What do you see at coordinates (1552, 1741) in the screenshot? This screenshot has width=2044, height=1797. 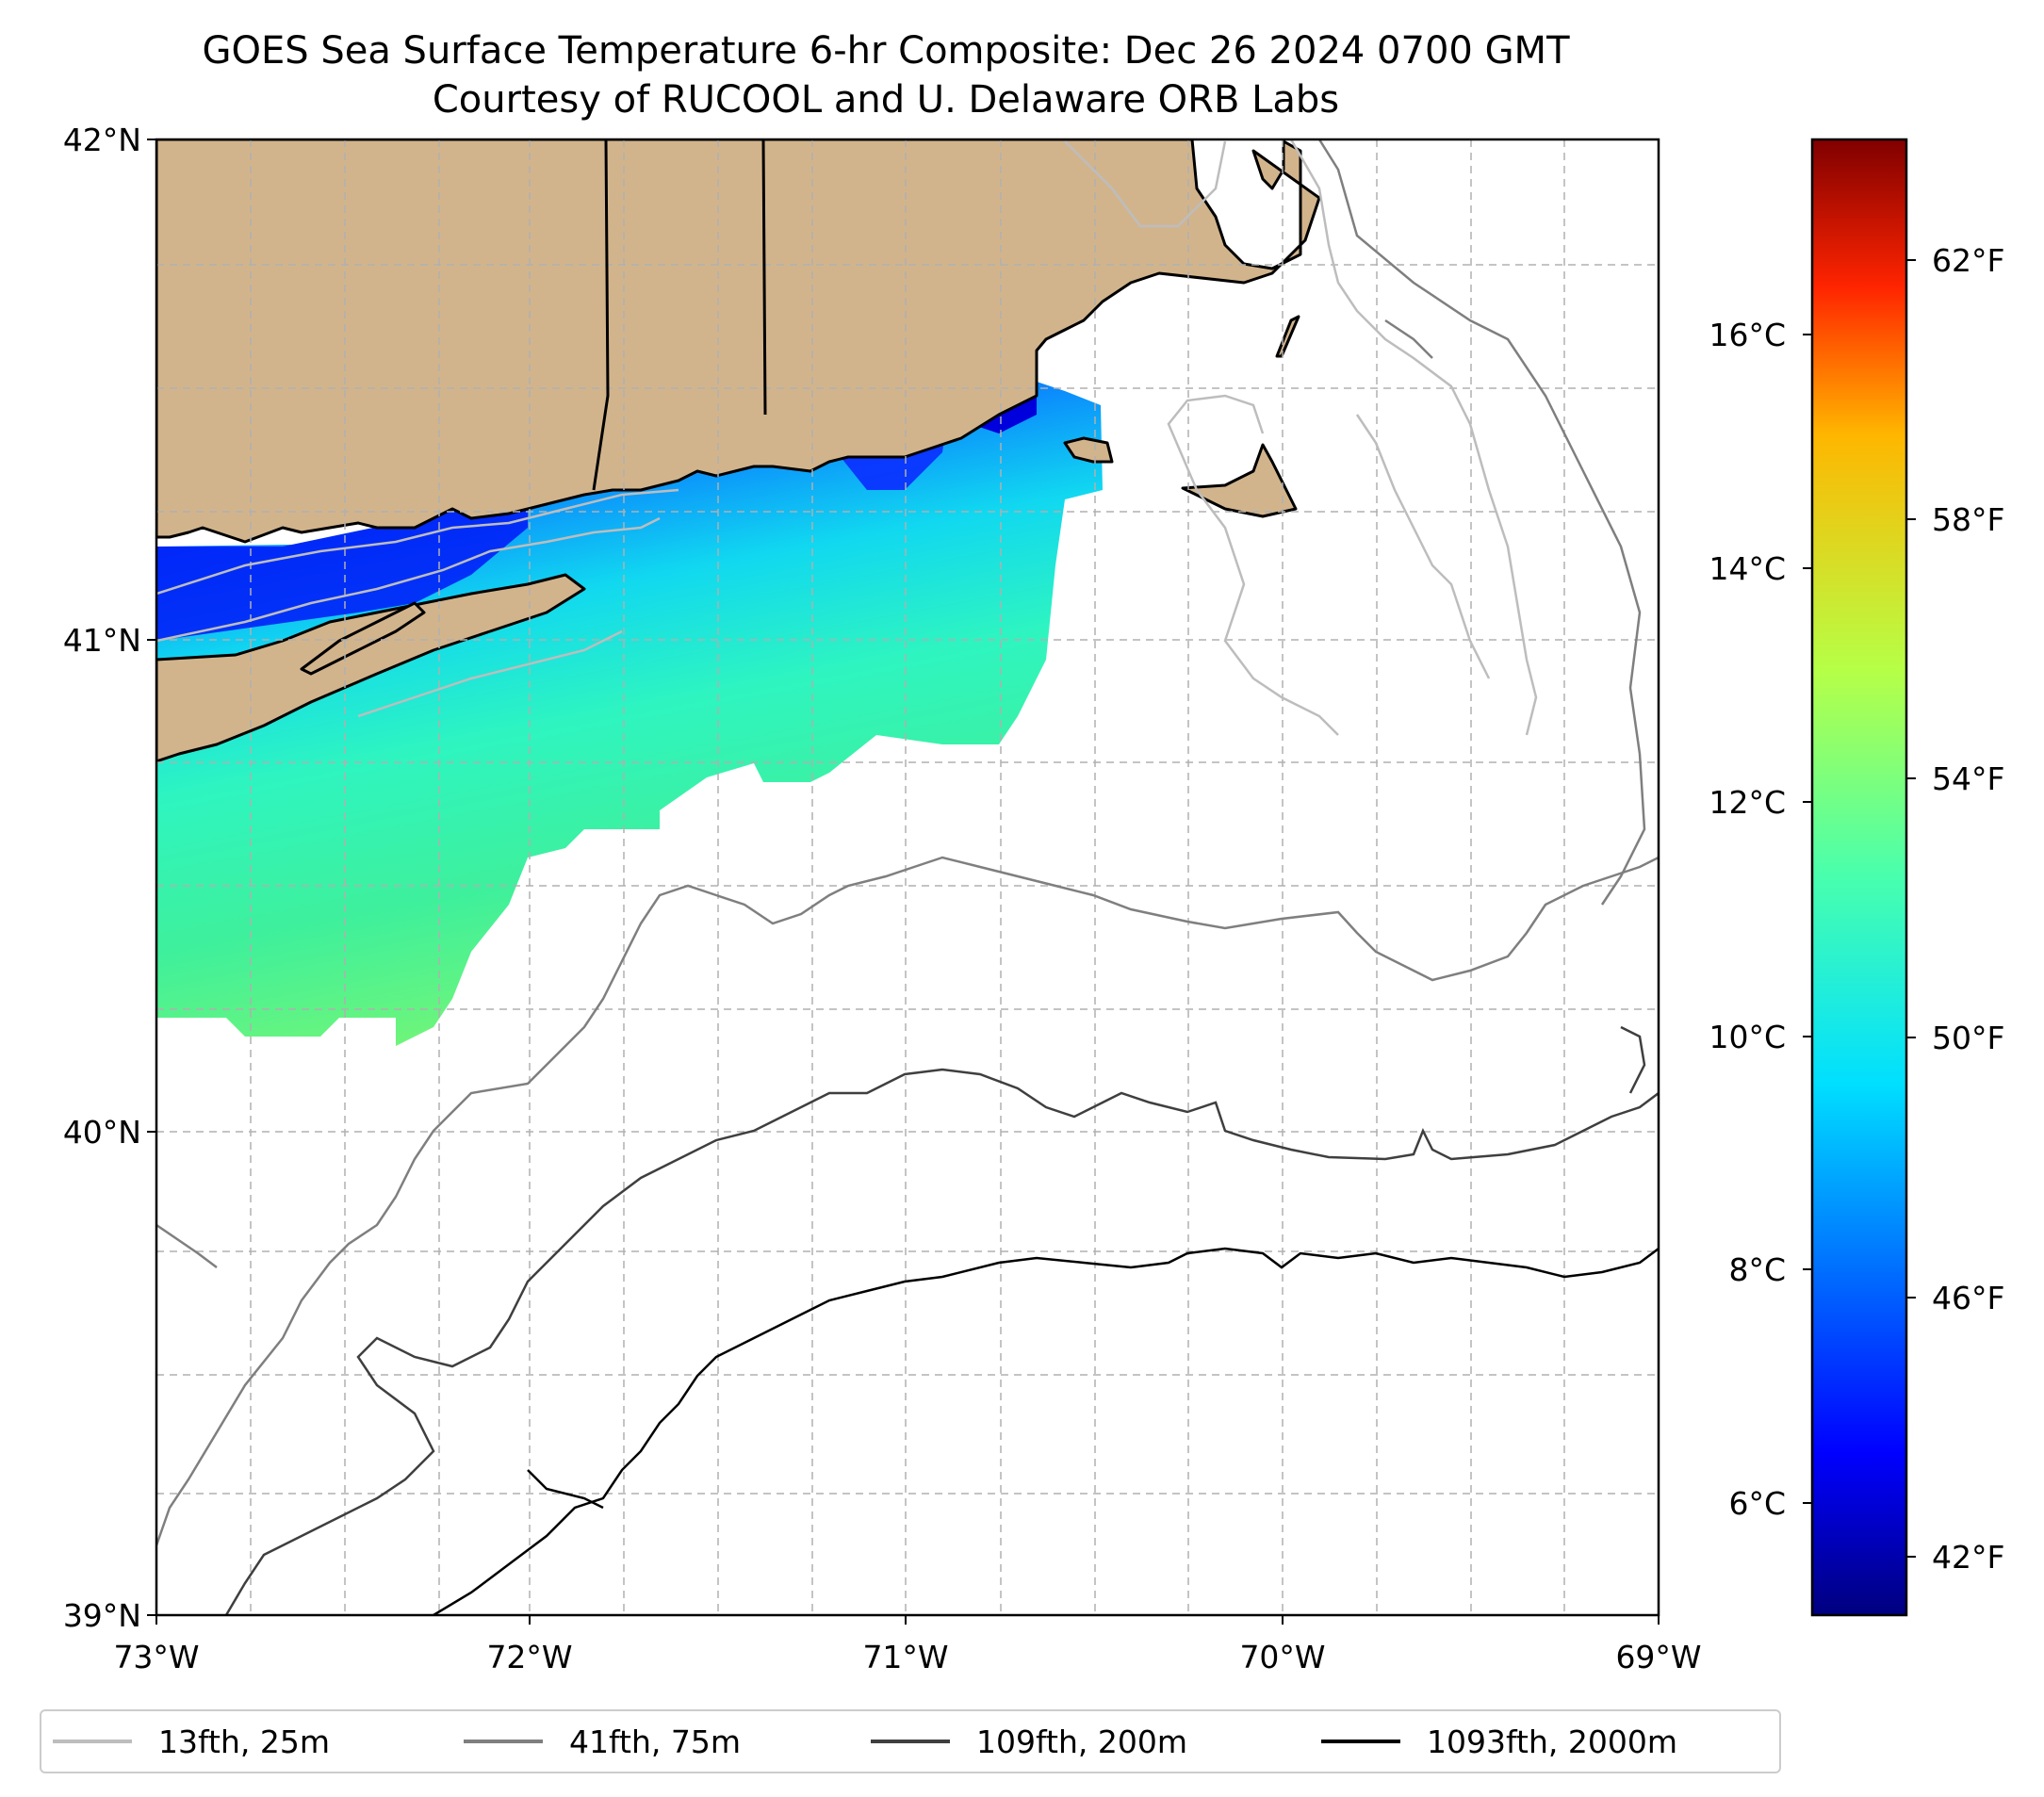 I see `legend-label: 1093fth, 2000m` at bounding box center [1552, 1741].